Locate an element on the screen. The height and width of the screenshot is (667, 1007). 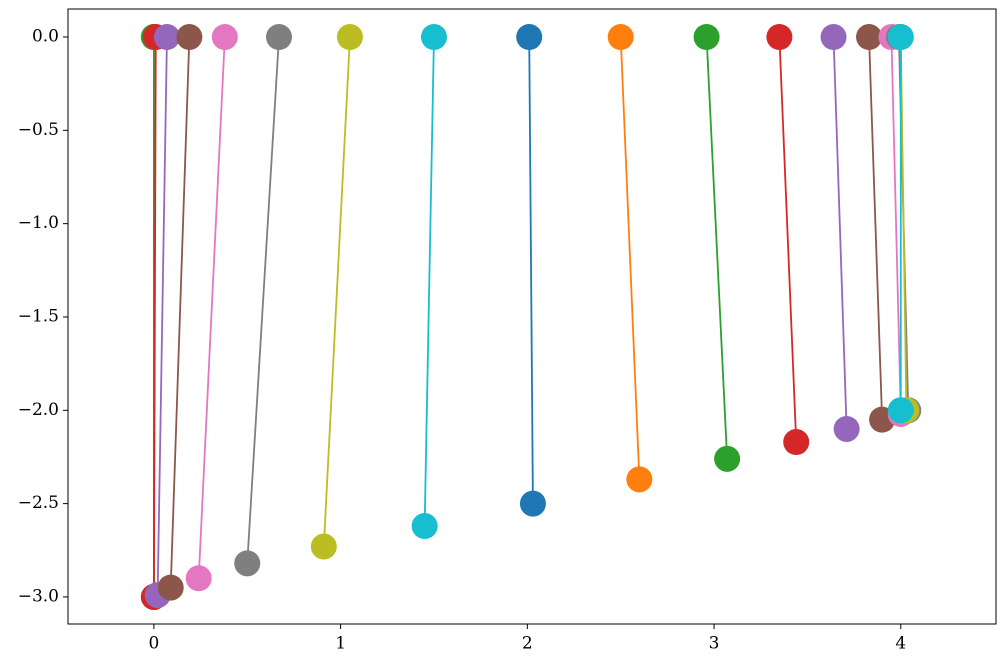
y-tick-label: −0.5 is located at coordinates (38, 130).